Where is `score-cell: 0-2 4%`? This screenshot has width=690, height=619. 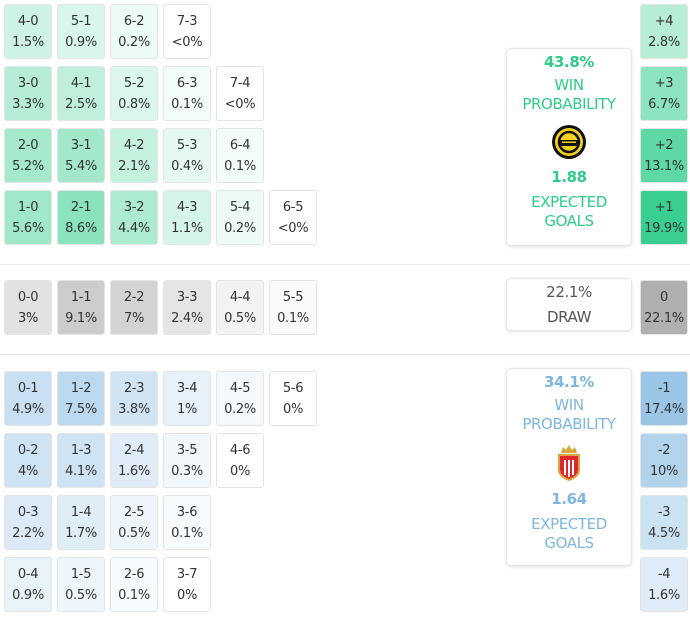
score-cell: 0-2 4% is located at coordinates (28, 460).